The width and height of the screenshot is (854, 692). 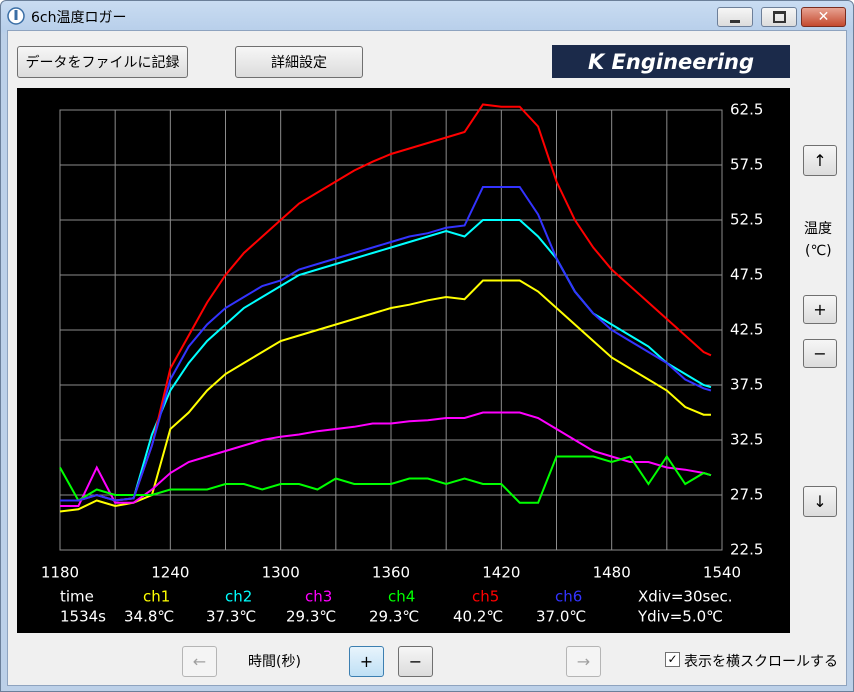 I want to click on record-button: データをファイルに記録, so click(x=102, y=62).